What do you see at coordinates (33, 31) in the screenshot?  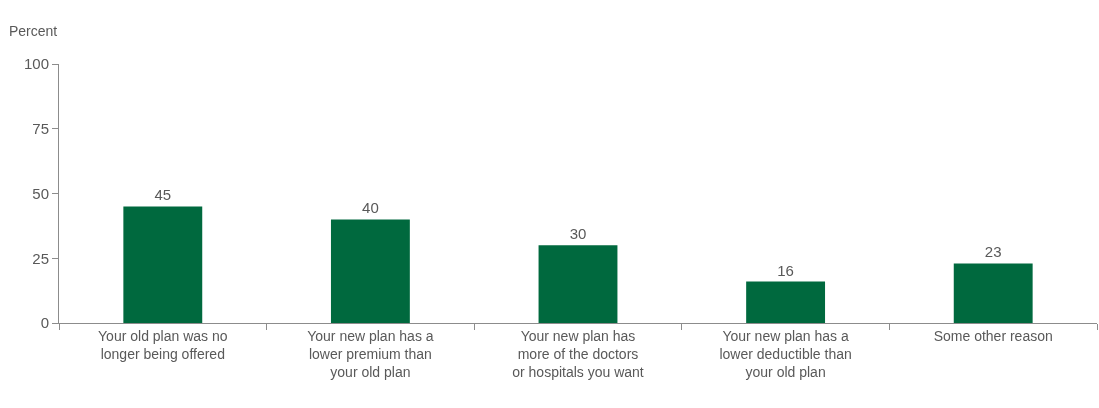 I see `y-axis-title: Percent` at bounding box center [33, 31].